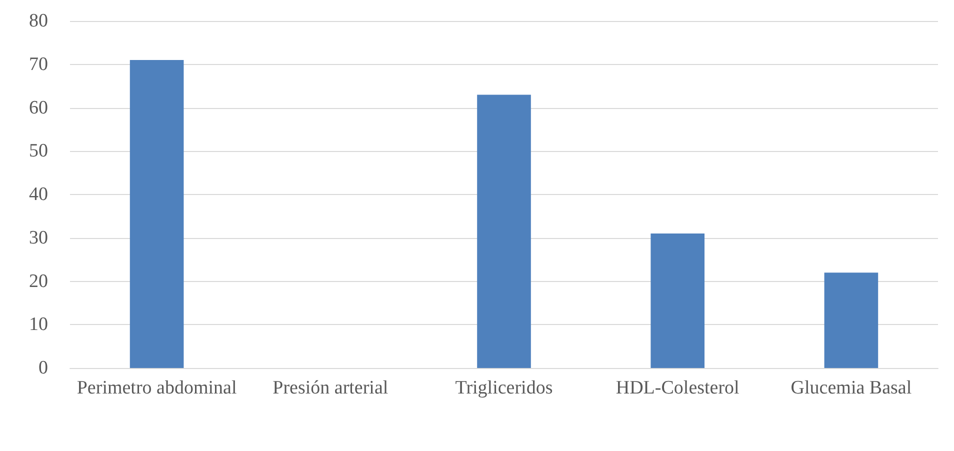 This screenshot has width=954, height=451. I want to click on y-tick-label: 20, so click(38, 281).